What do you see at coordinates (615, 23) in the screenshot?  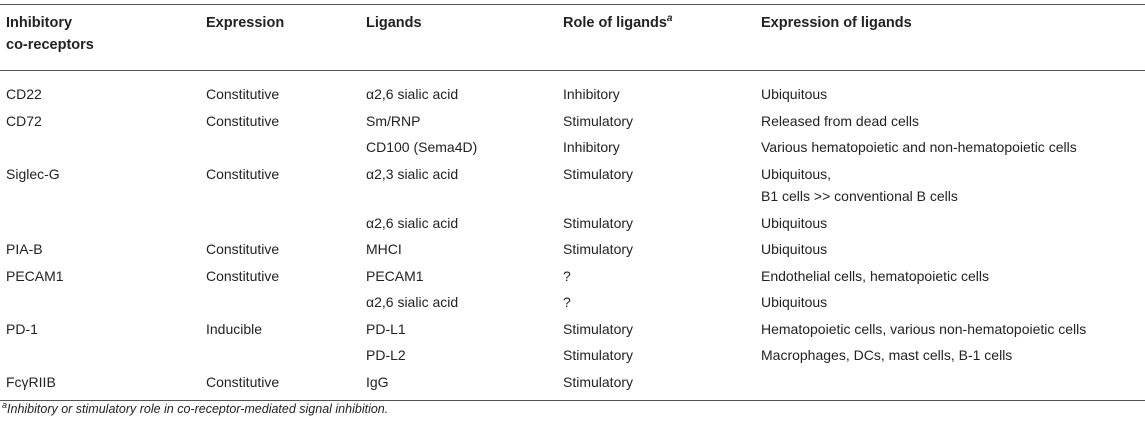 I see `header-role-text: Role of ligands` at bounding box center [615, 23].